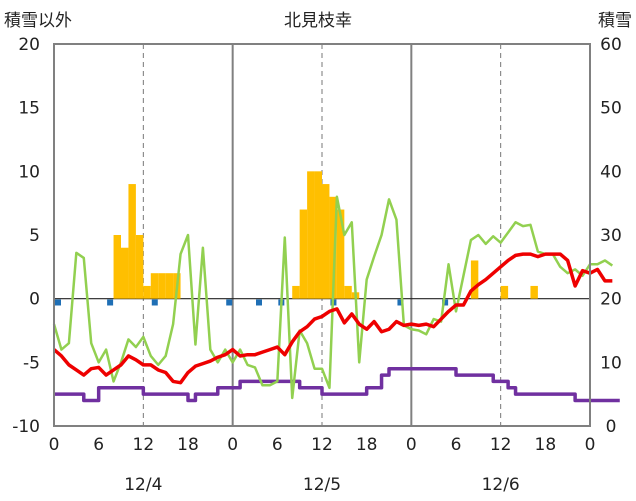 The width and height of the screenshot is (636, 501). I want to click on left-axis-title: 積雪以外, so click(38, 21).